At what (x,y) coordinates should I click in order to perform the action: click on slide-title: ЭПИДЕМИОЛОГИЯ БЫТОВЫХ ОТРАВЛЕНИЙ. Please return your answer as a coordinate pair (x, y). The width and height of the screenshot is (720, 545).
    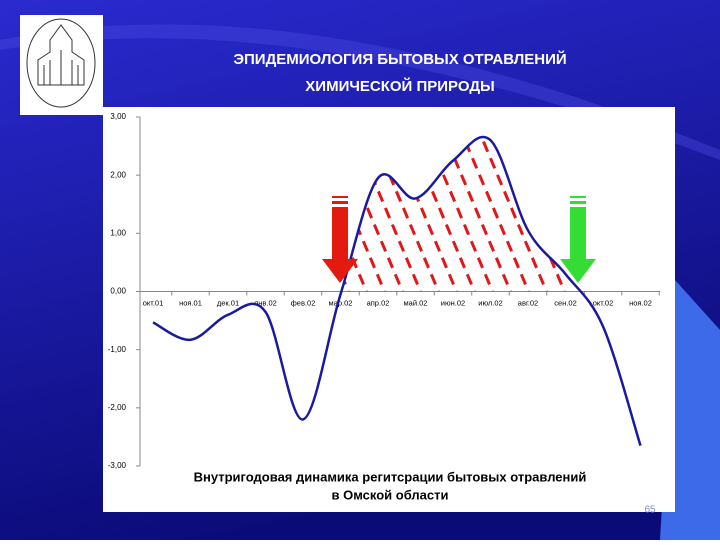
    Looking at the image, I should click on (399, 59).